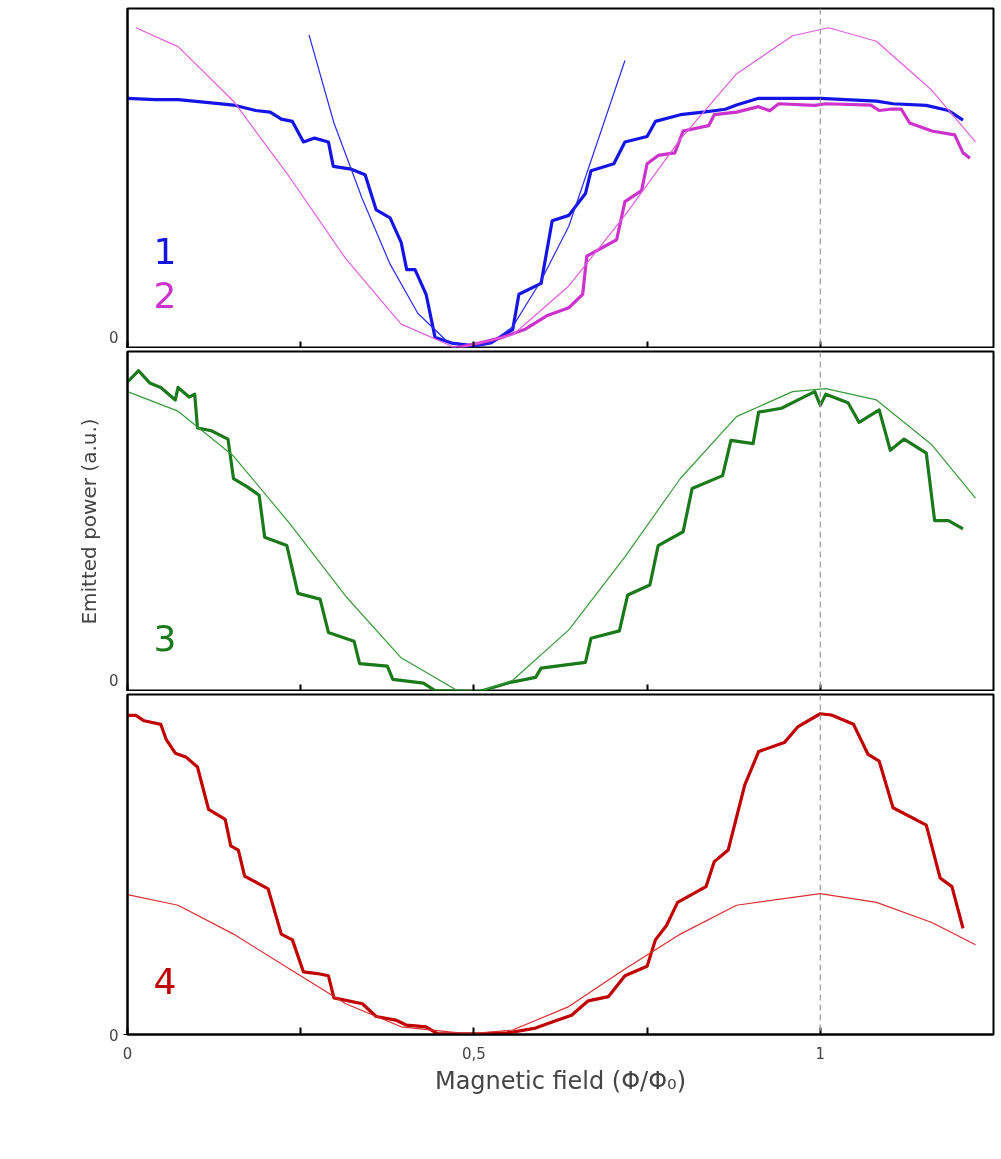 Image resolution: width=1001 pixels, height=1159 pixels. Describe the element at coordinates (165, 295) in the screenshot. I see `text: 2` at that location.